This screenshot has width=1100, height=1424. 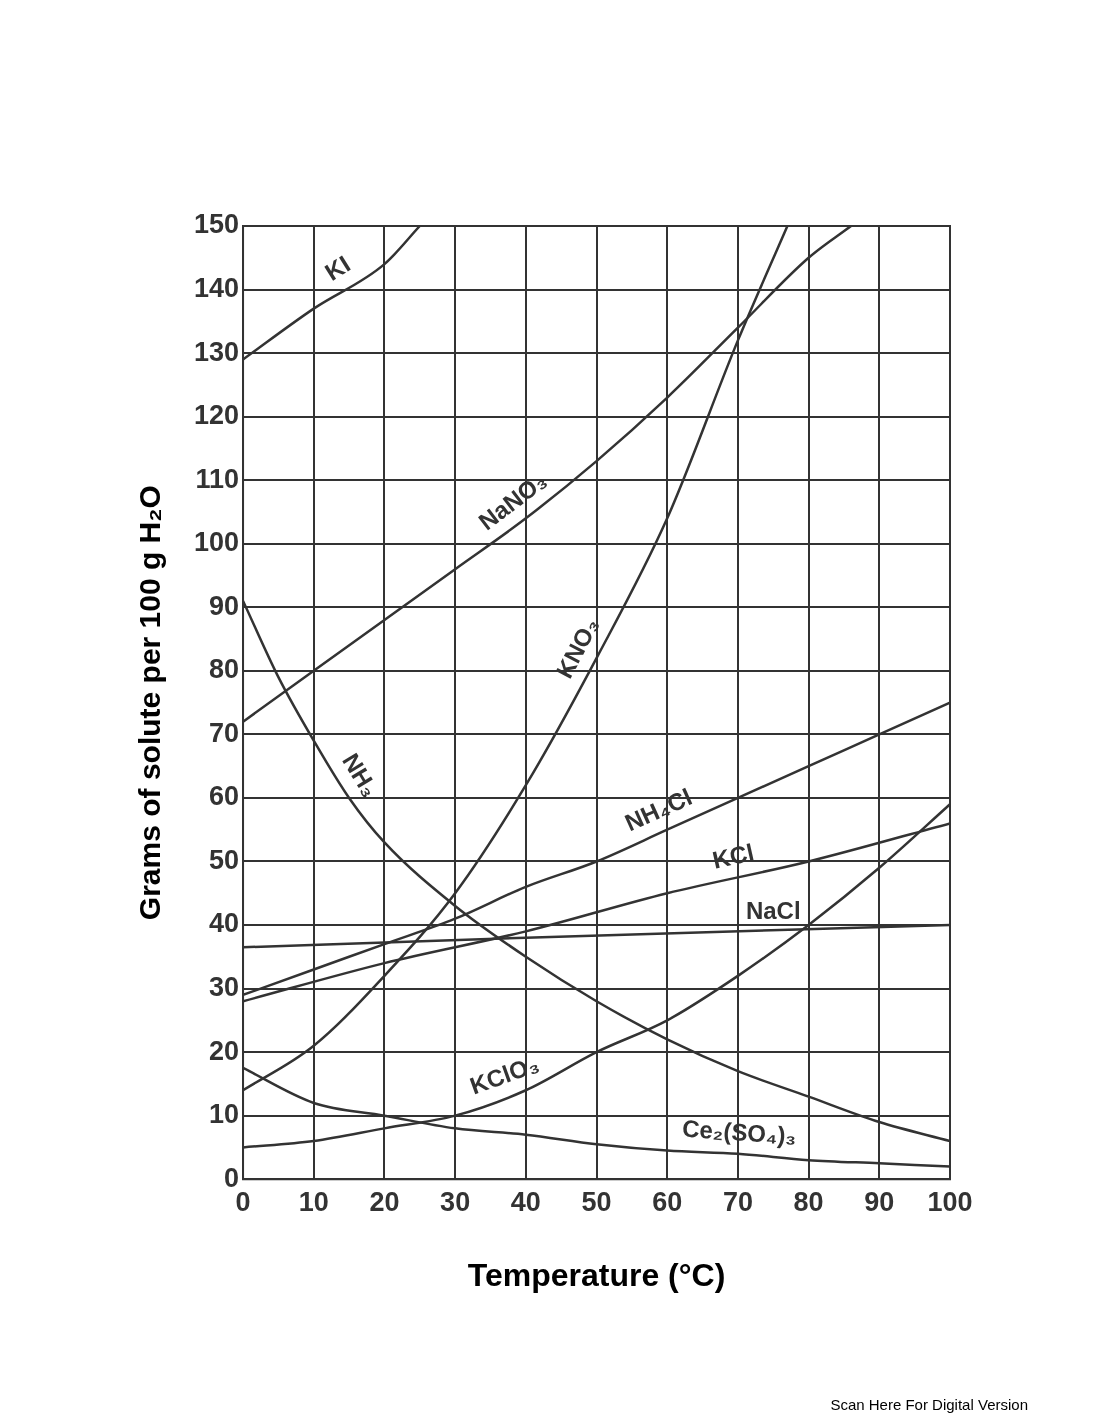 I want to click on x-axis-title: Temperature (°C), so click(x=596, y=1274).